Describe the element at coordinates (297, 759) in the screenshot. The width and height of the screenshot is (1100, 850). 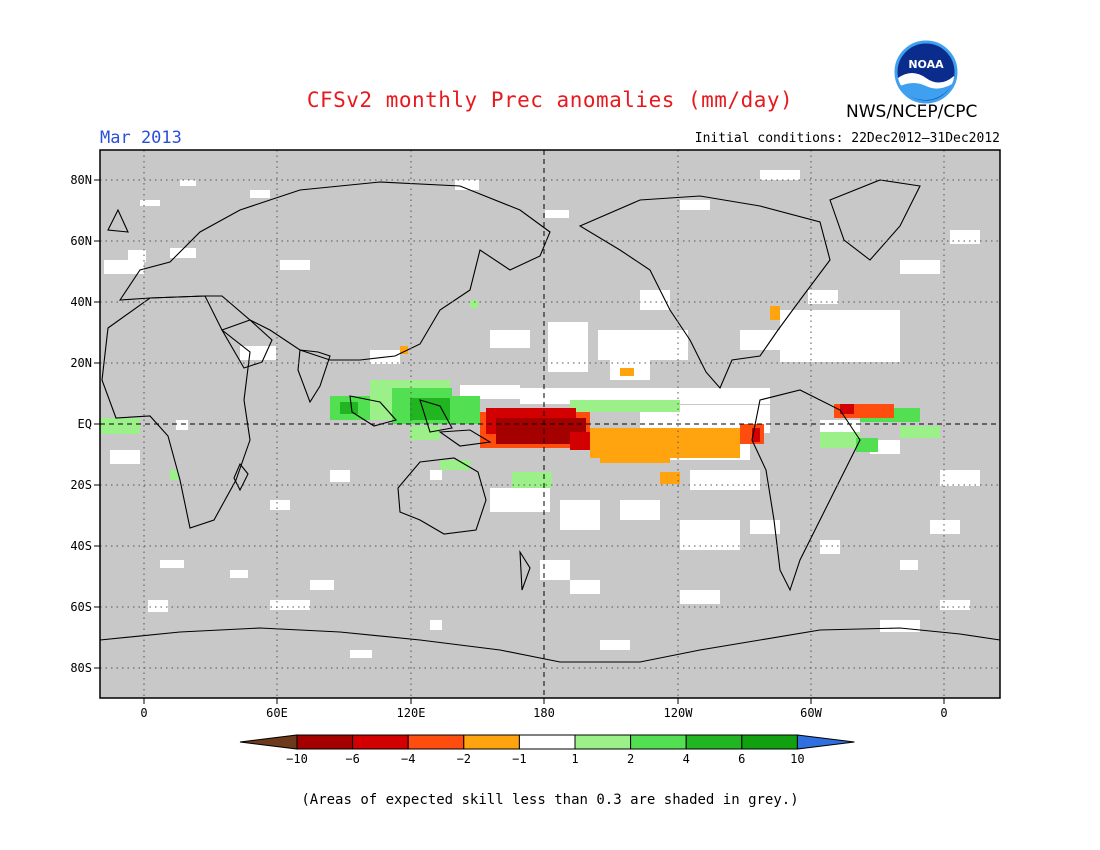
I see `legend-label: −10` at that location.